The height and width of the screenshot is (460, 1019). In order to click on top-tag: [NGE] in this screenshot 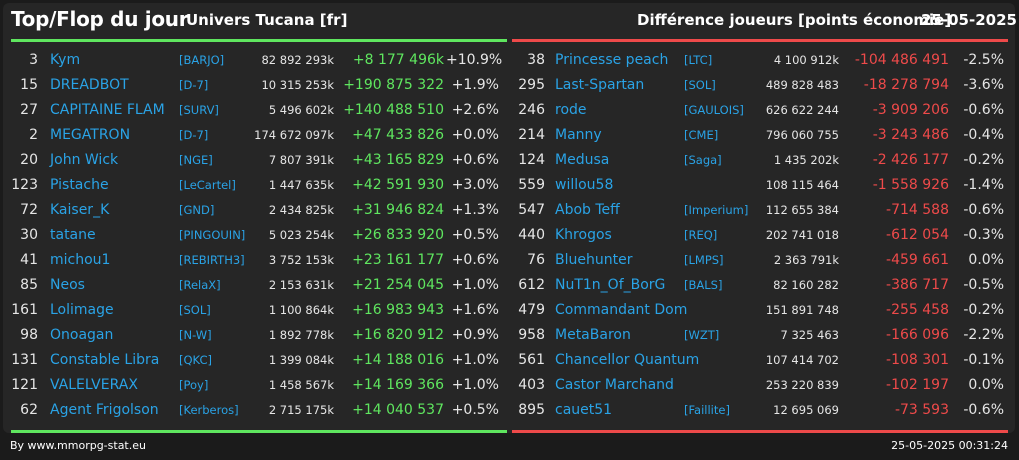, I will do `click(196, 160)`.